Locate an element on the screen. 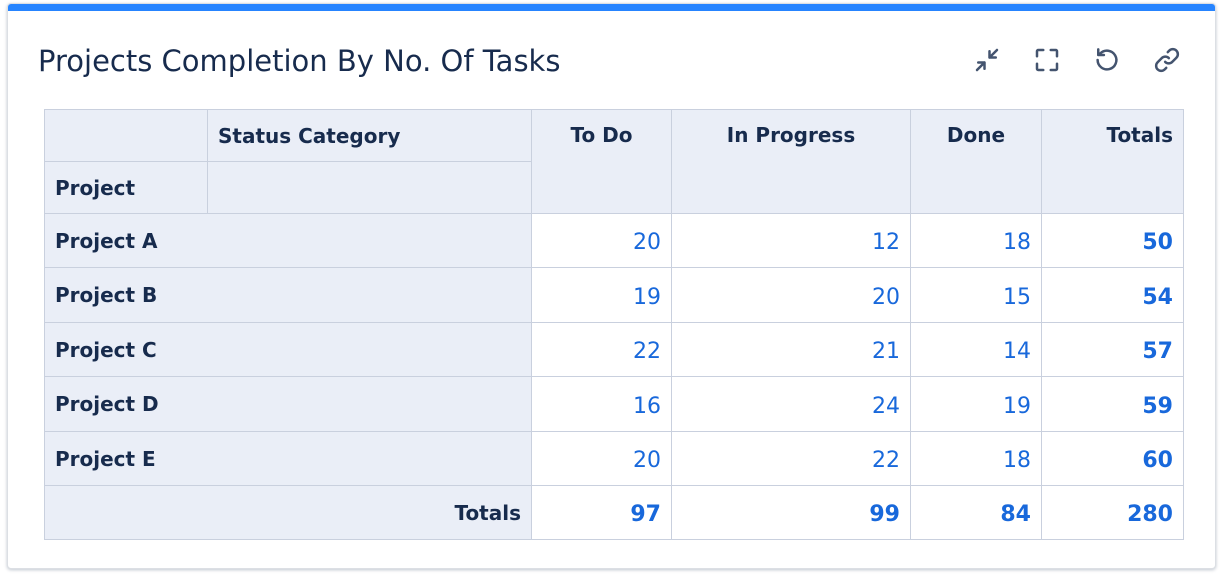  link-button is located at coordinates (1167, 60).